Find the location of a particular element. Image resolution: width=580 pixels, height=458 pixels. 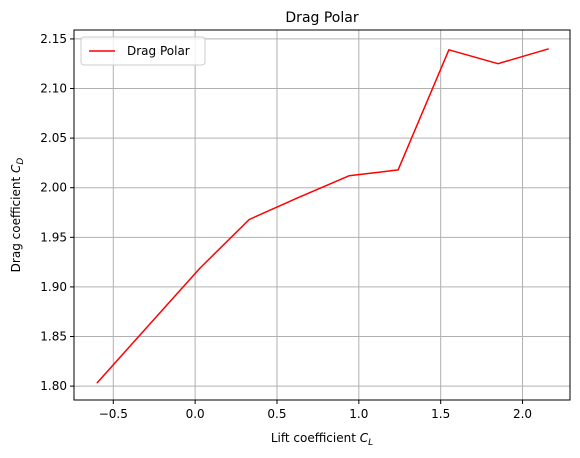

y-tick-label: 1.80 is located at coordinates (53, 386).